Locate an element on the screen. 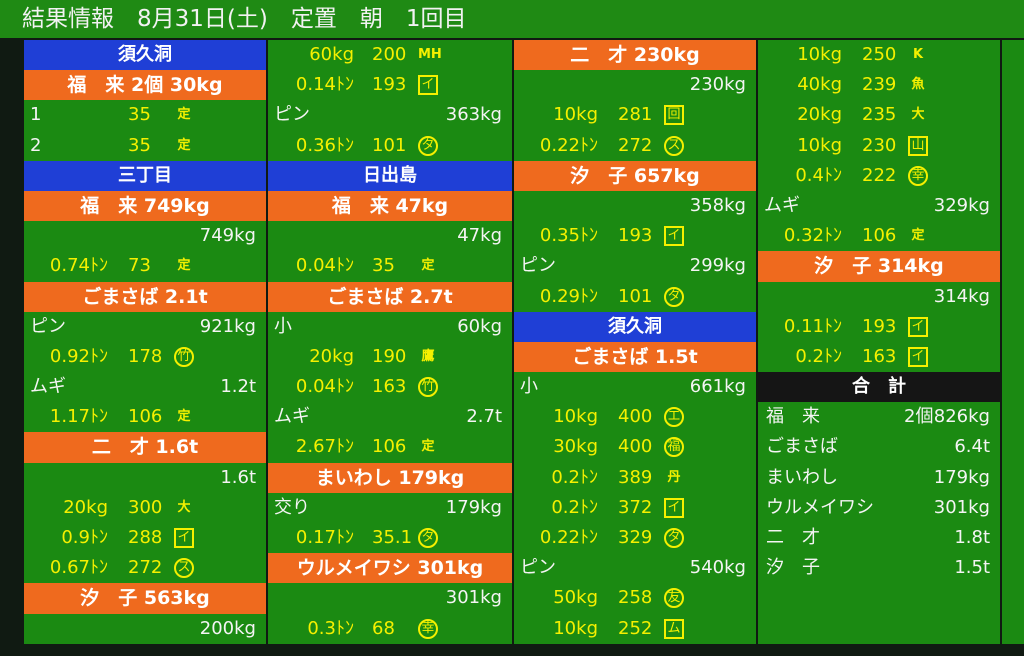 The width and height of the screenshot is (1024, 656). lot-weight: 0.35ﾄﾝ is located at coordinates (568, 236).